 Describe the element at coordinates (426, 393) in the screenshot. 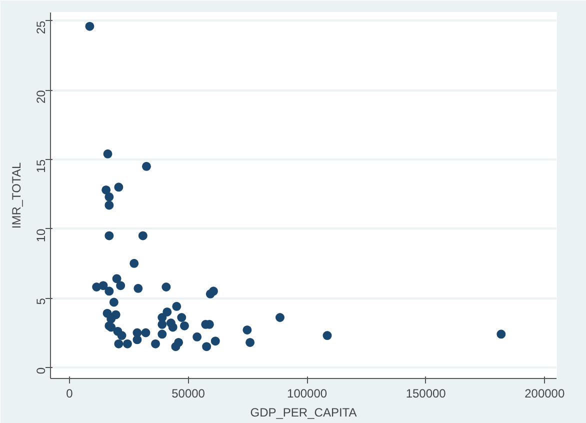

I see `x-tick-label: 150000` at that location.